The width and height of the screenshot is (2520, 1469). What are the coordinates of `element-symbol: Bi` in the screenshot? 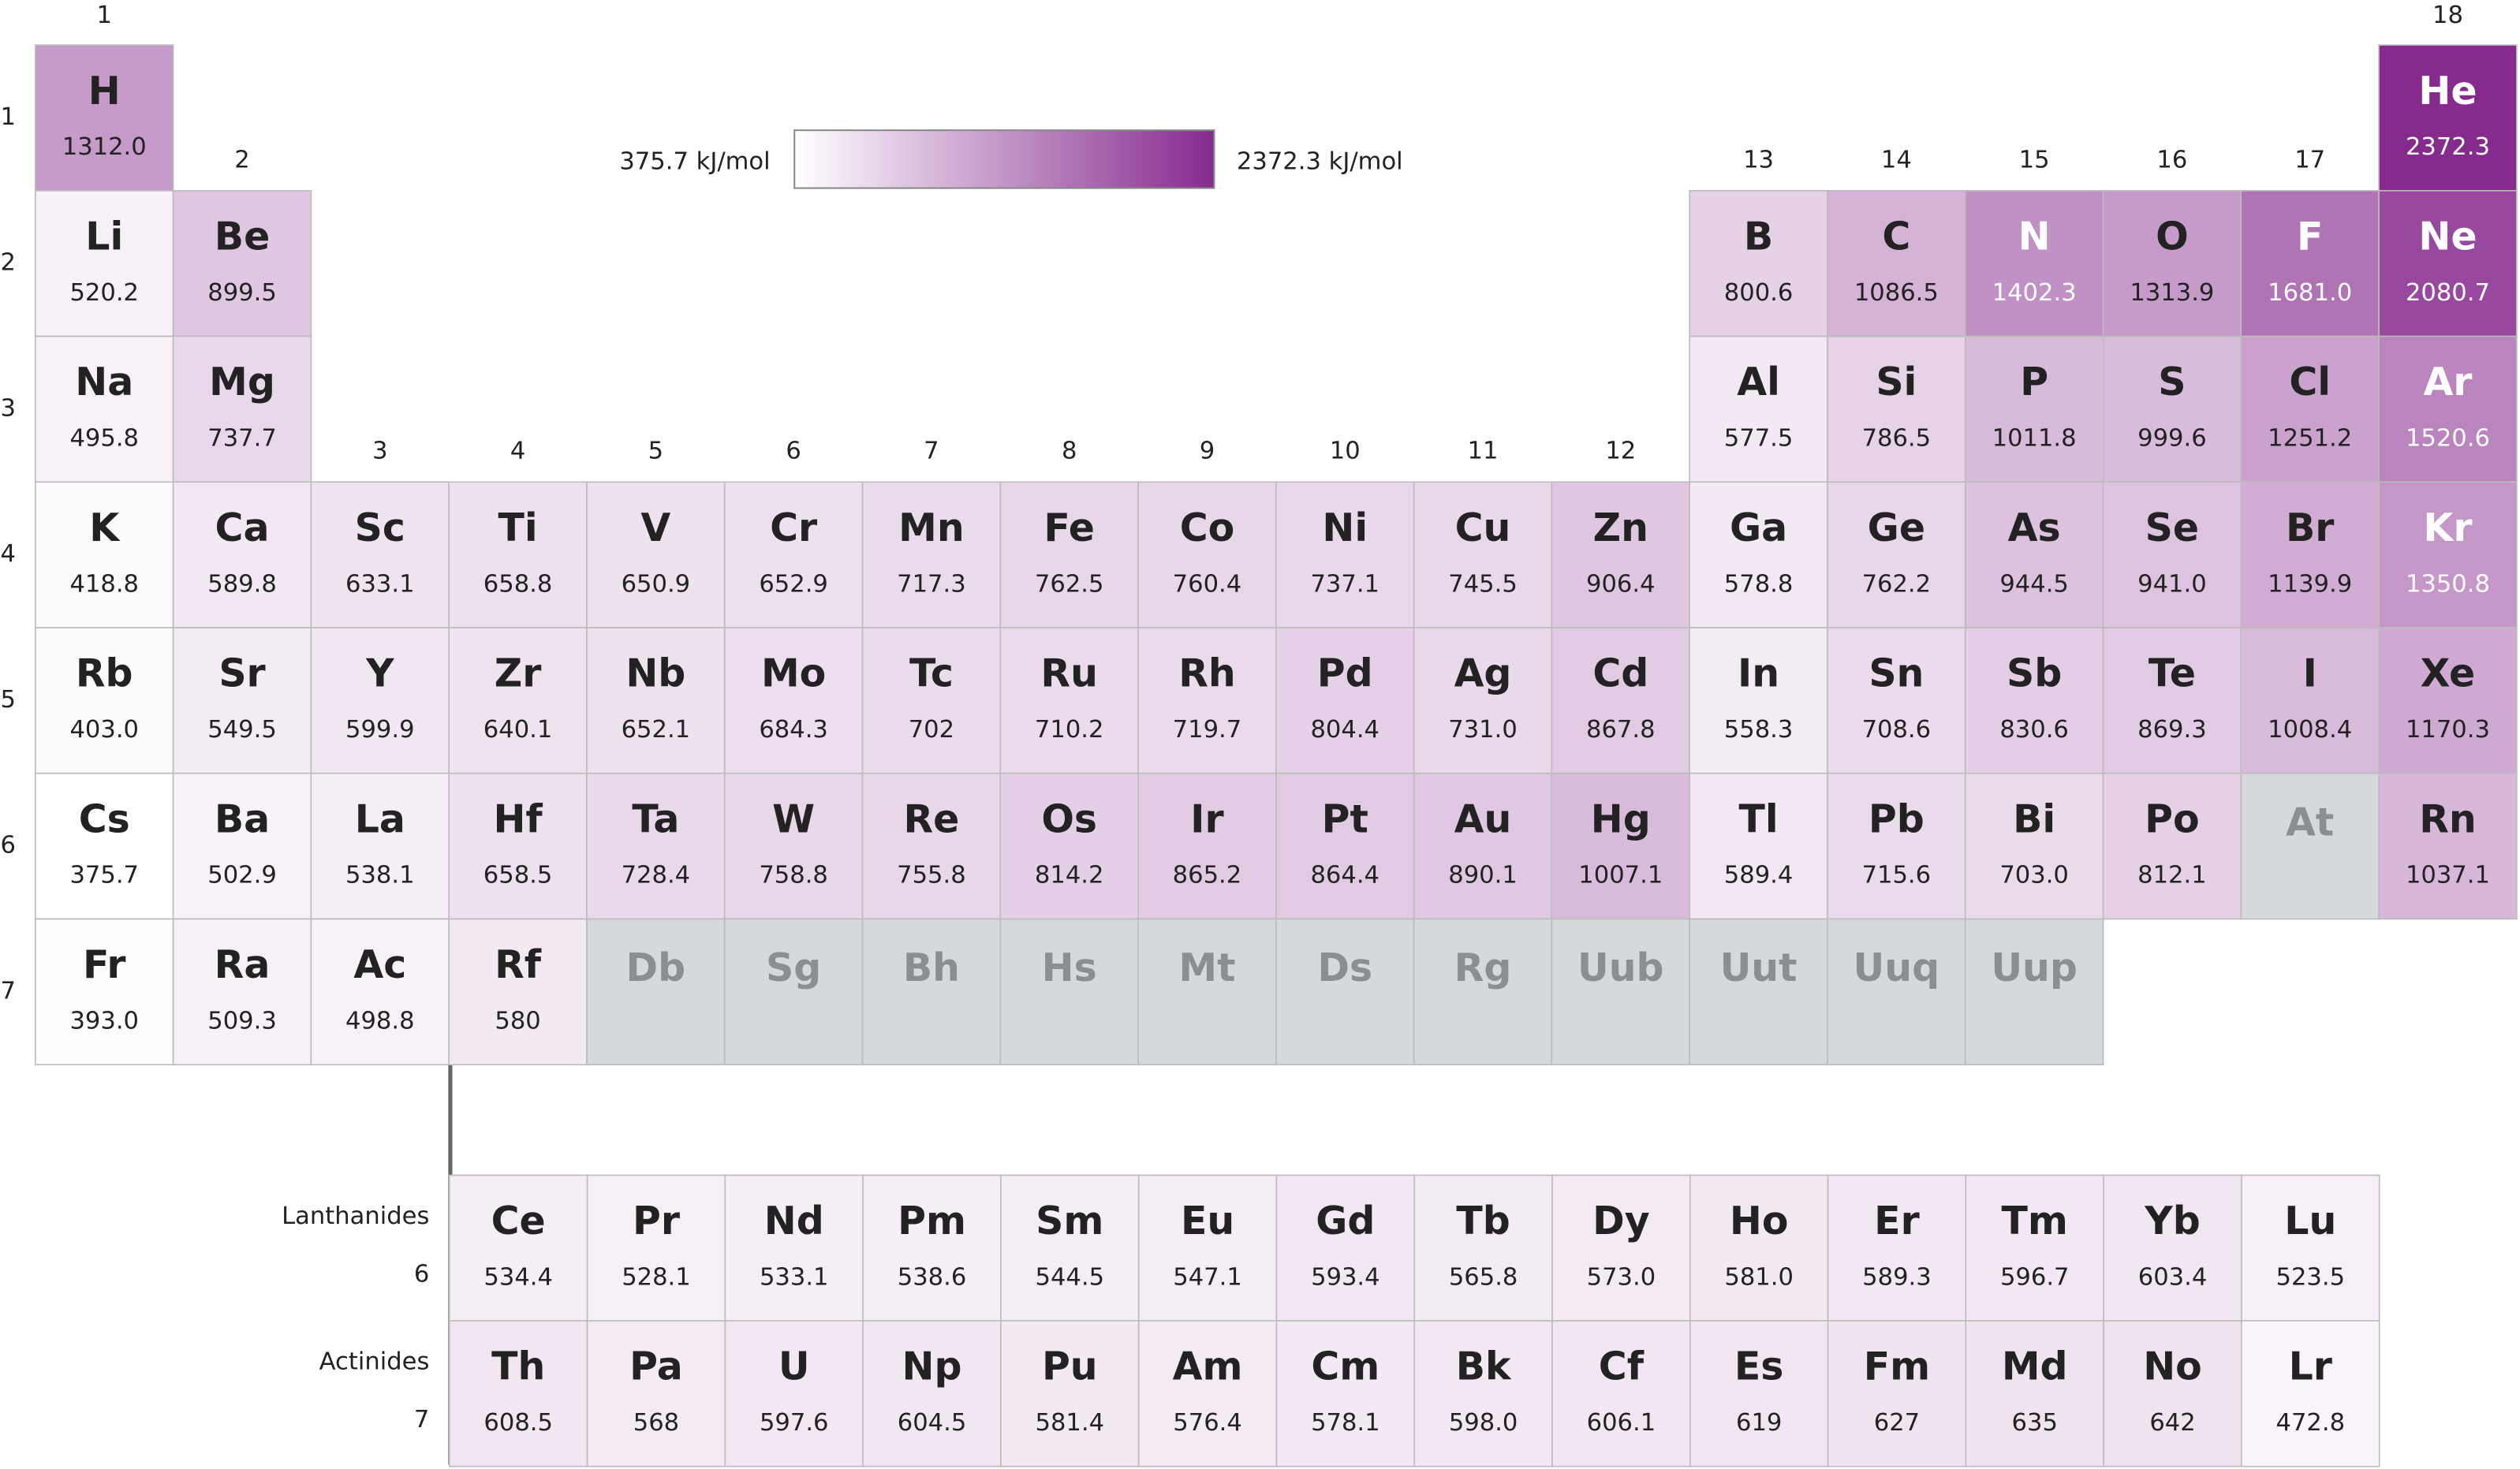 It's located at (2034, 818).